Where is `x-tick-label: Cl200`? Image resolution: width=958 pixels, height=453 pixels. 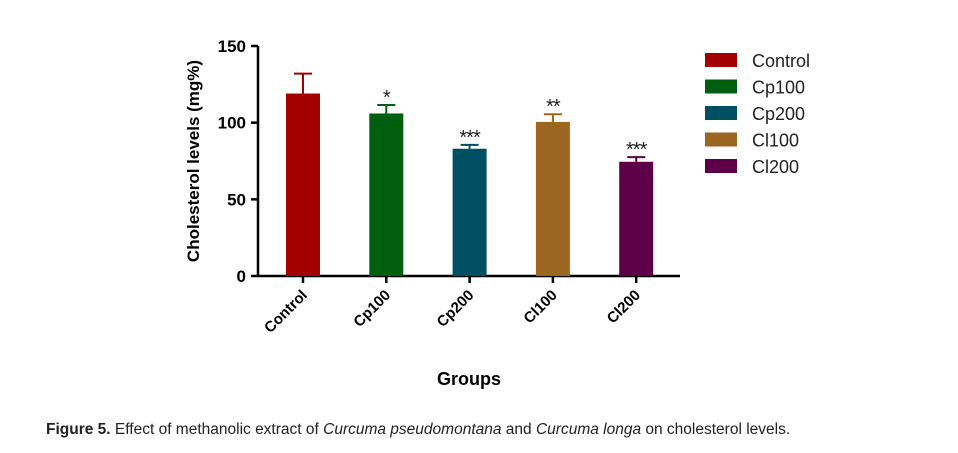 x-tick-label: Cl200 is located at coordinates (624, 307).